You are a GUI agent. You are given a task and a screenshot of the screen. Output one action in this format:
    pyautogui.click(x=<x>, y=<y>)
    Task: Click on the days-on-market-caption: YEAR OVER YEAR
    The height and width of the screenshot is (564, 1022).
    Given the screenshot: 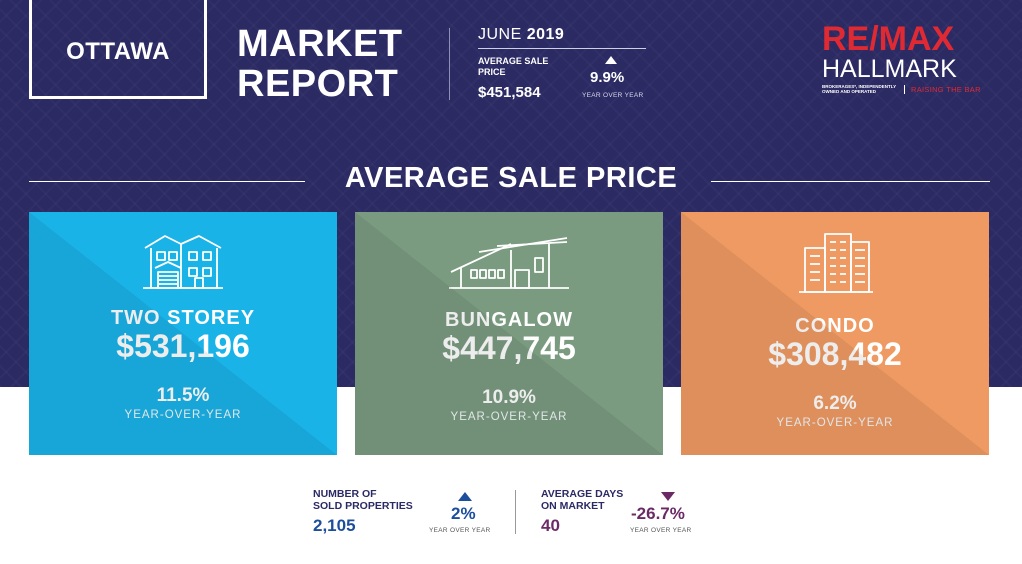 What is the action you would take?
    pyautogui.click(x=661, y=530)
    